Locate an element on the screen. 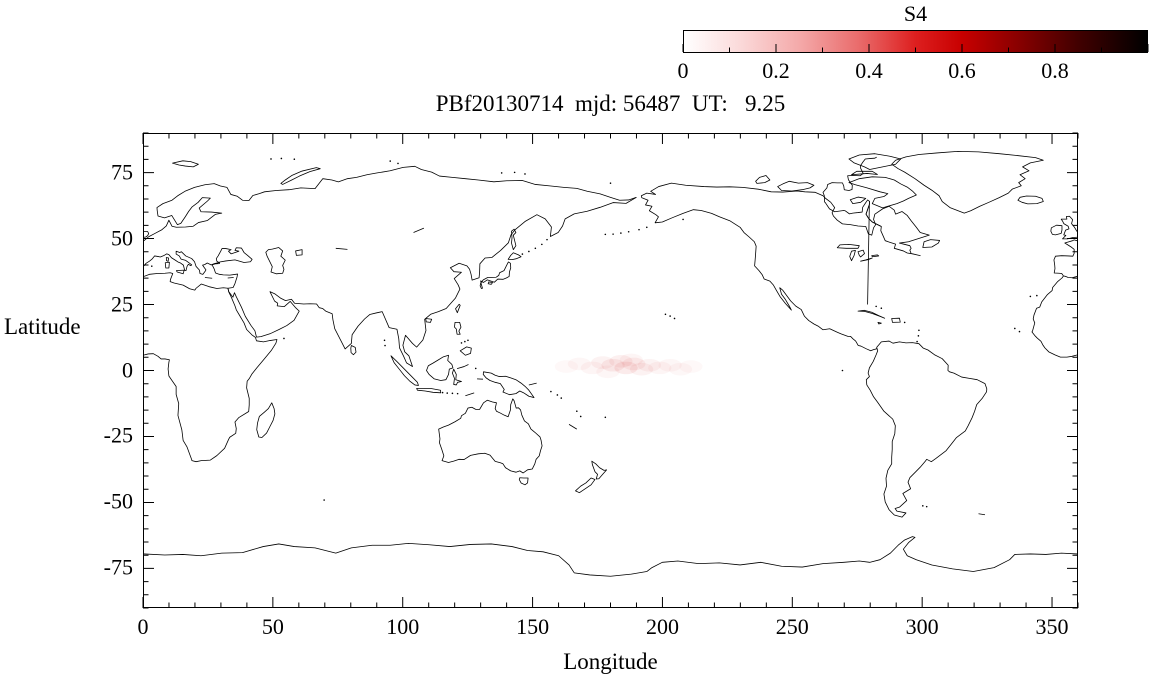  x-tick-label: 0 is located at coordinates (143, 626).